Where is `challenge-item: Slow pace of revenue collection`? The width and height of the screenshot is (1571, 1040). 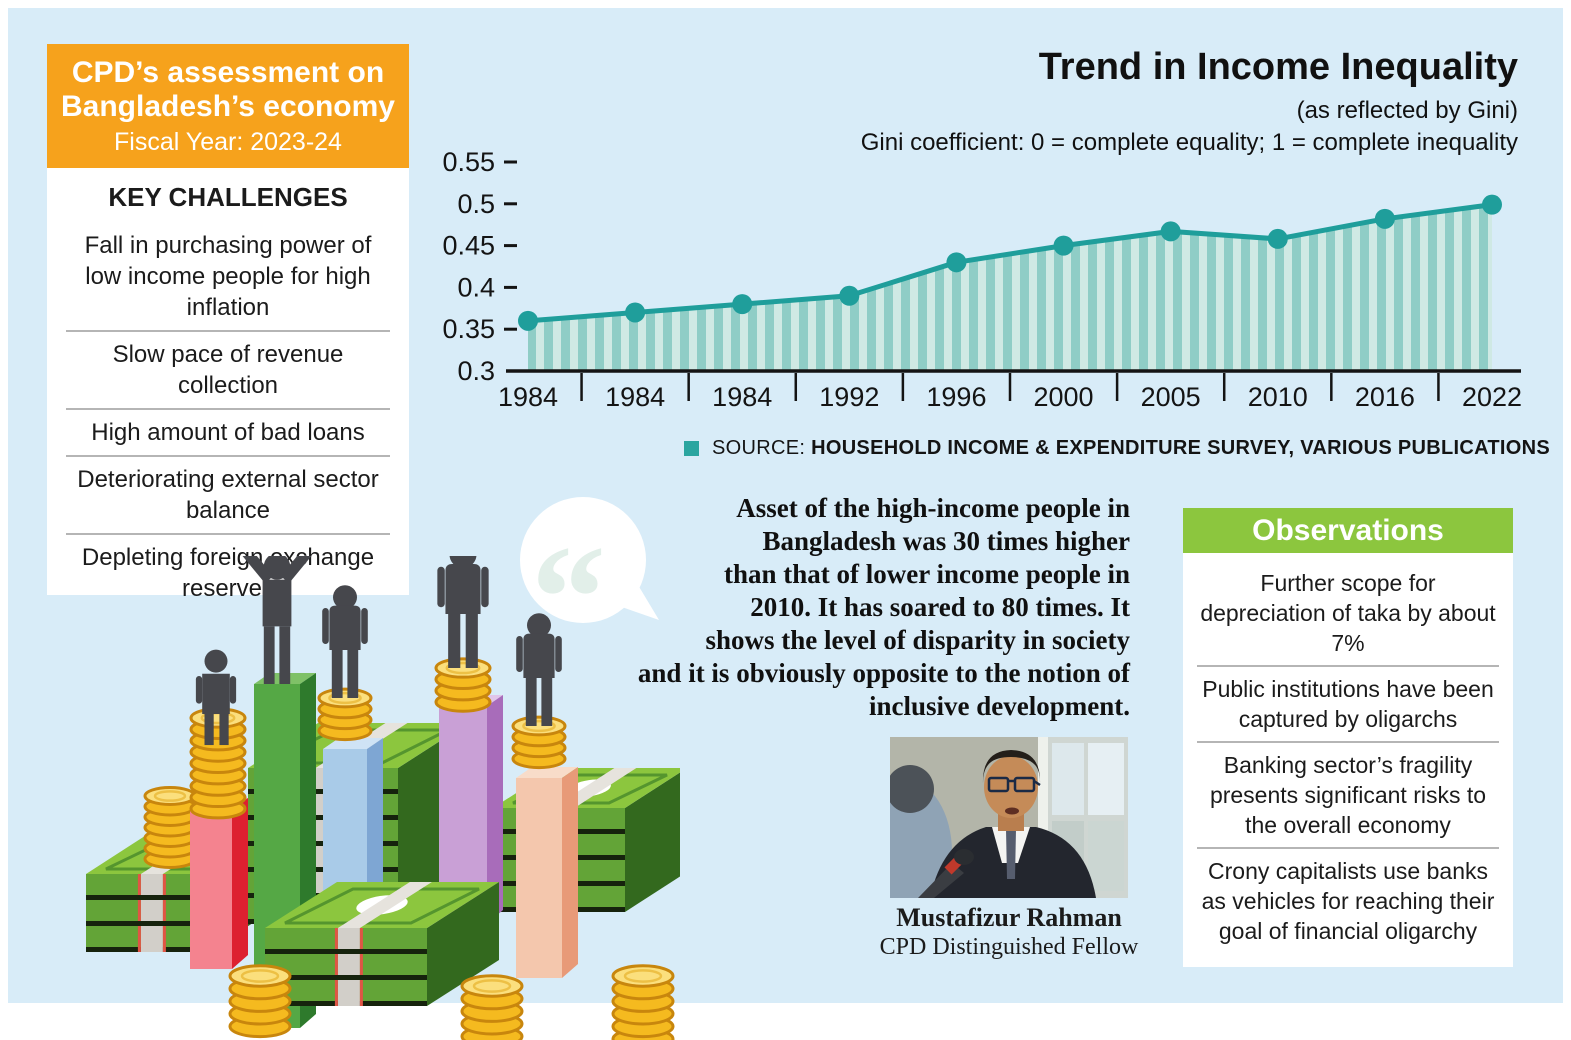 challenge-item: Slow pace of revenue collection is located at coordinates (228, 370).